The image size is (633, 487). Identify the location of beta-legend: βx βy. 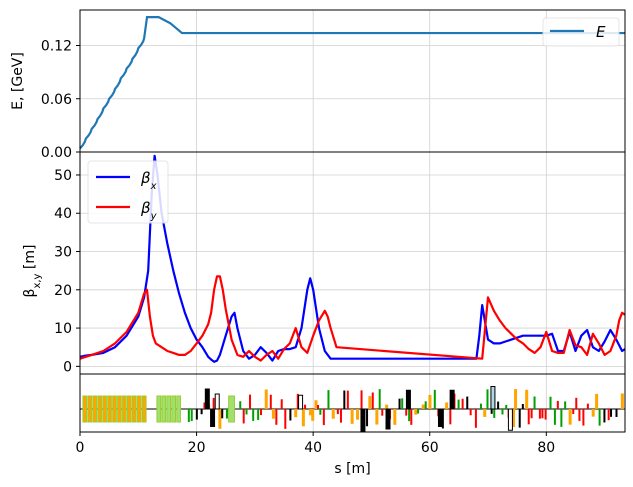
(128, 192).